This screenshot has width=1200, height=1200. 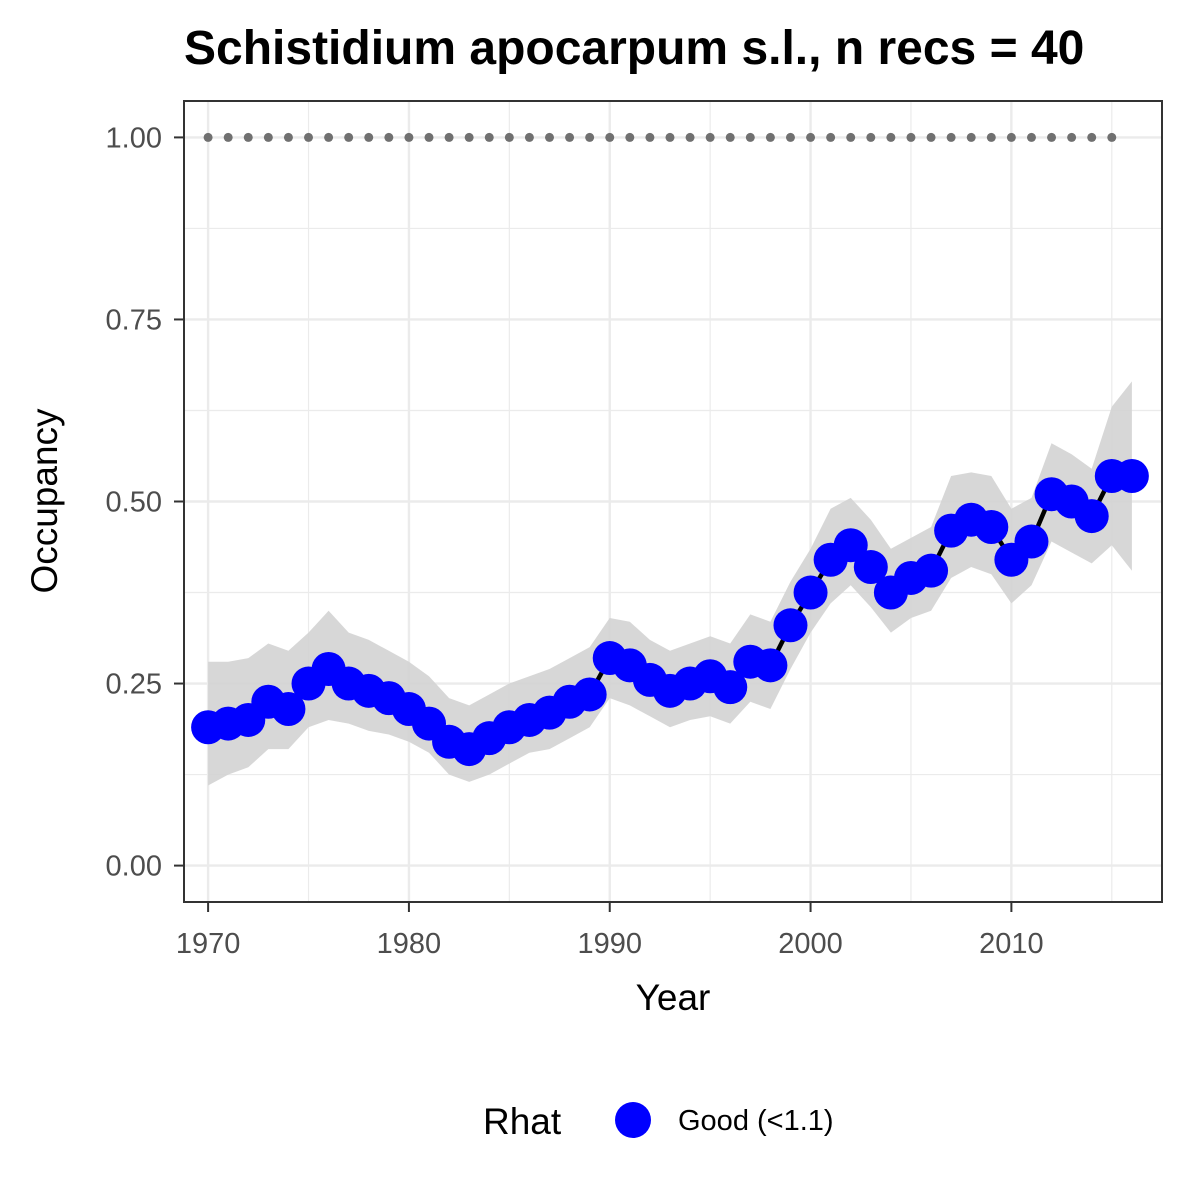 What do you see at coordinates (134, 503) in the screenshot?
I see `y-tick-label: 0.50` at bounding box center [134, 503].